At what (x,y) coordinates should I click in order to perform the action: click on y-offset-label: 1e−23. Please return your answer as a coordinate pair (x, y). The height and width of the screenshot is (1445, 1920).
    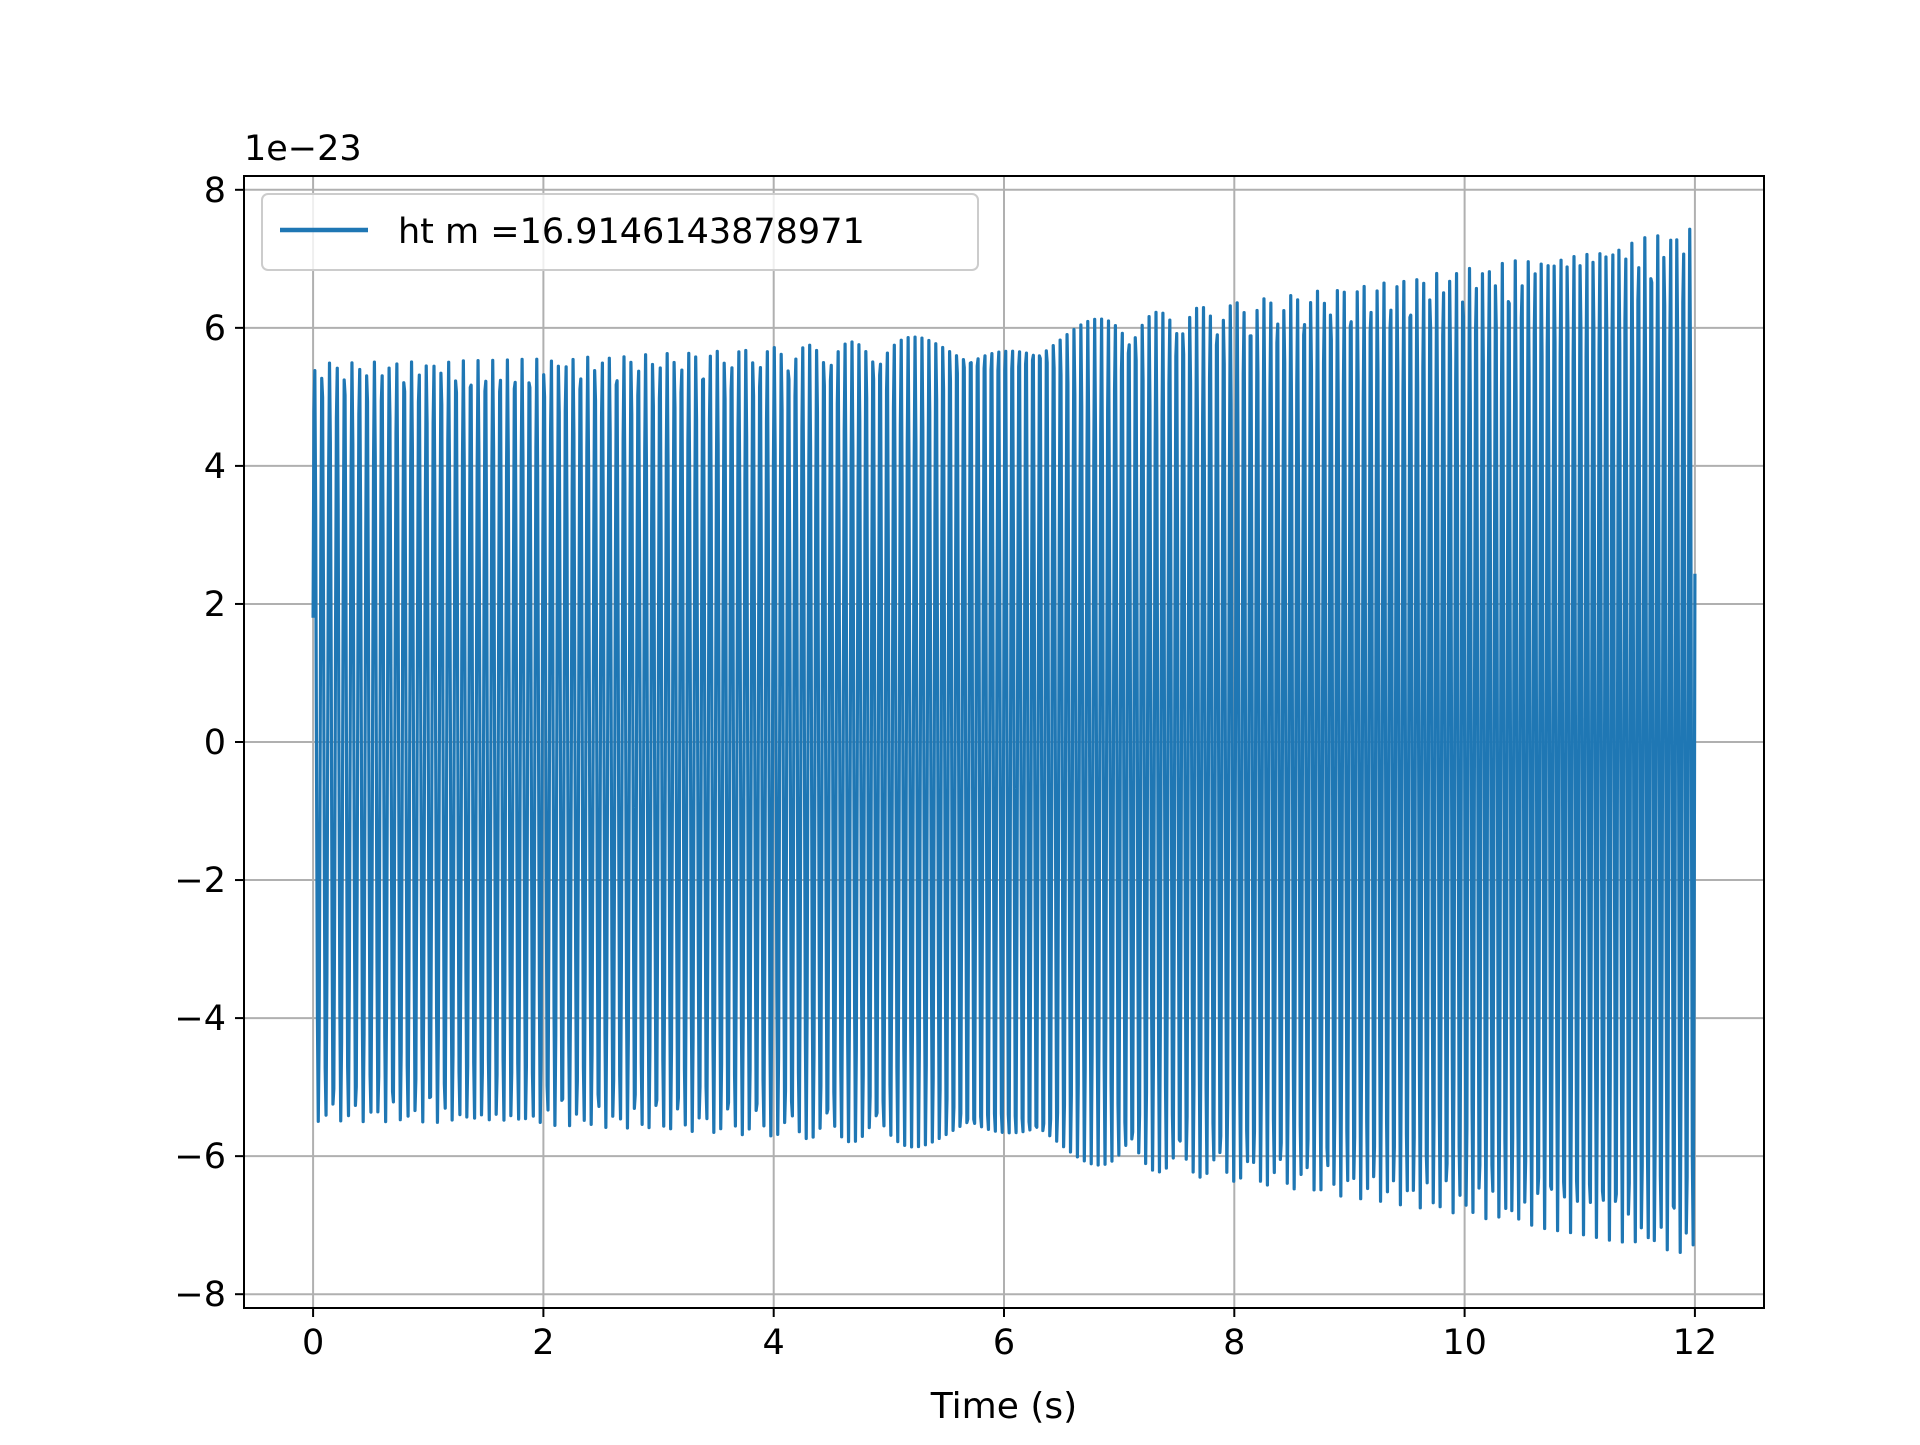
    Looking at the image, I should click on (303, 149).